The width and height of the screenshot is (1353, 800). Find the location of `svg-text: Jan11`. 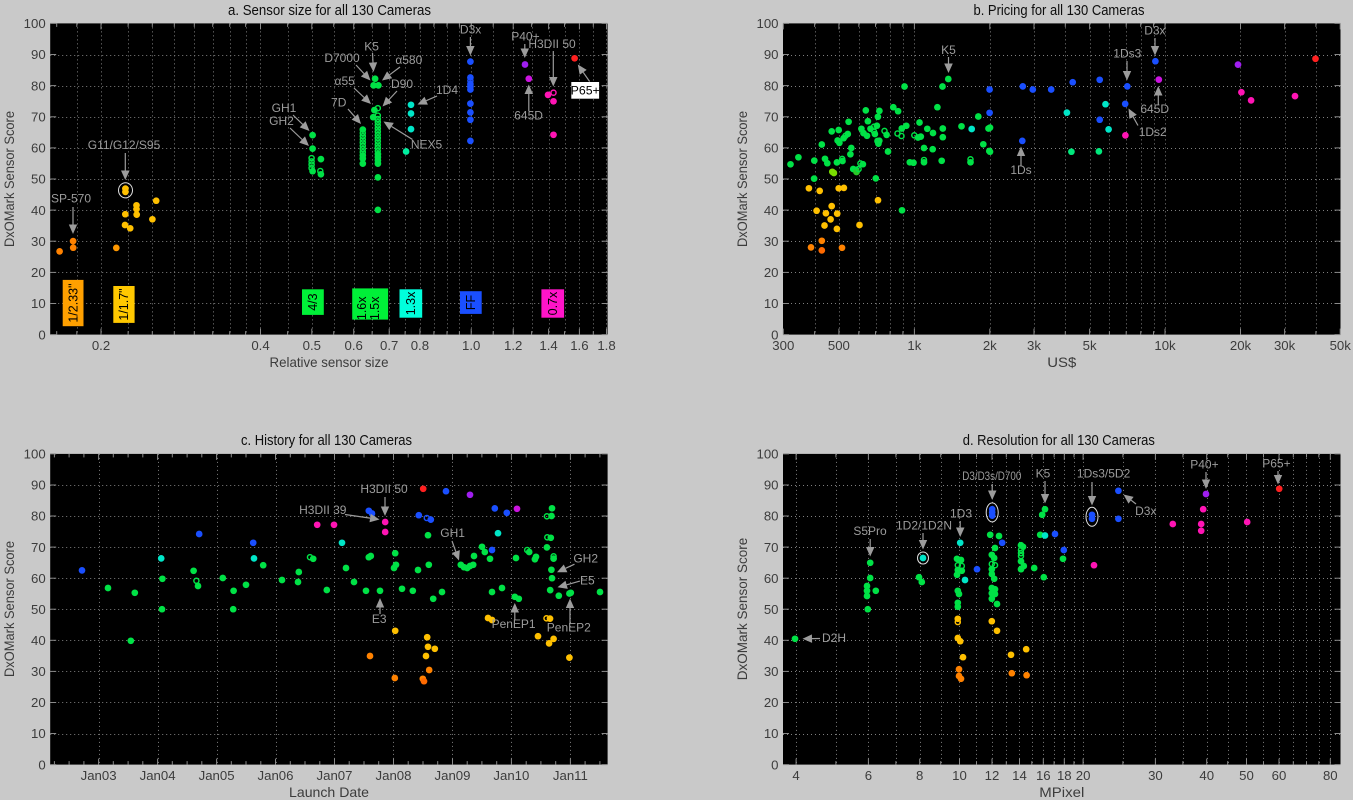

svg-text: Jan11 is located at coordinates (570, 775).